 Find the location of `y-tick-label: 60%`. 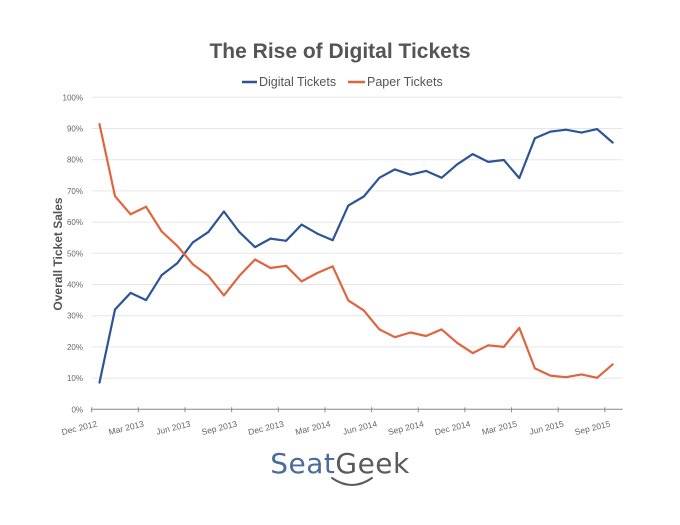

y-tick-label: 60% is located at coordinates (75, 222).